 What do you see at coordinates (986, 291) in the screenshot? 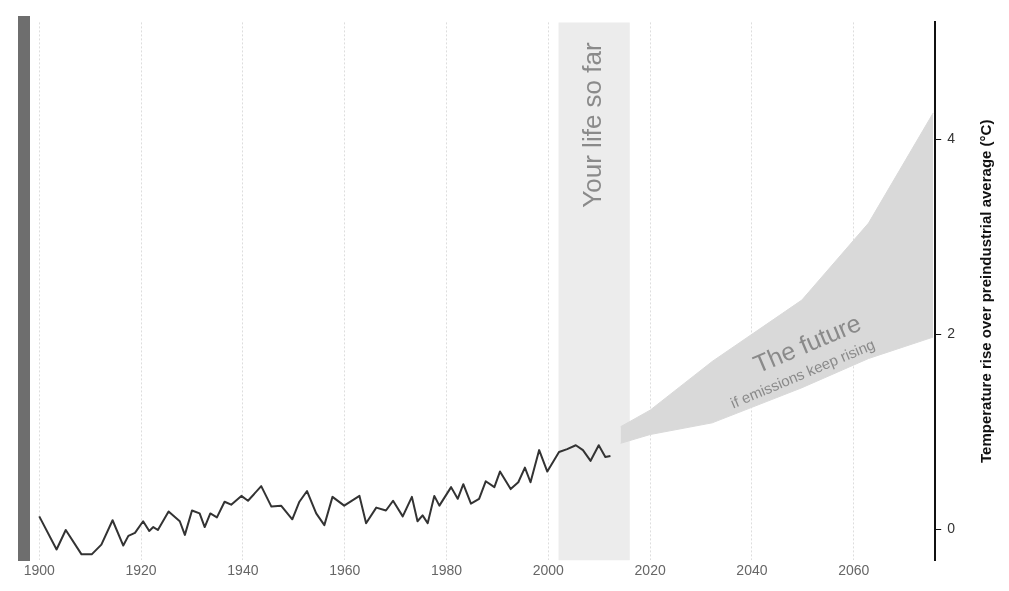
I see `y-axis-title: Temperature rise over preindustrial average (°C)` at bounding box center [986, 291].